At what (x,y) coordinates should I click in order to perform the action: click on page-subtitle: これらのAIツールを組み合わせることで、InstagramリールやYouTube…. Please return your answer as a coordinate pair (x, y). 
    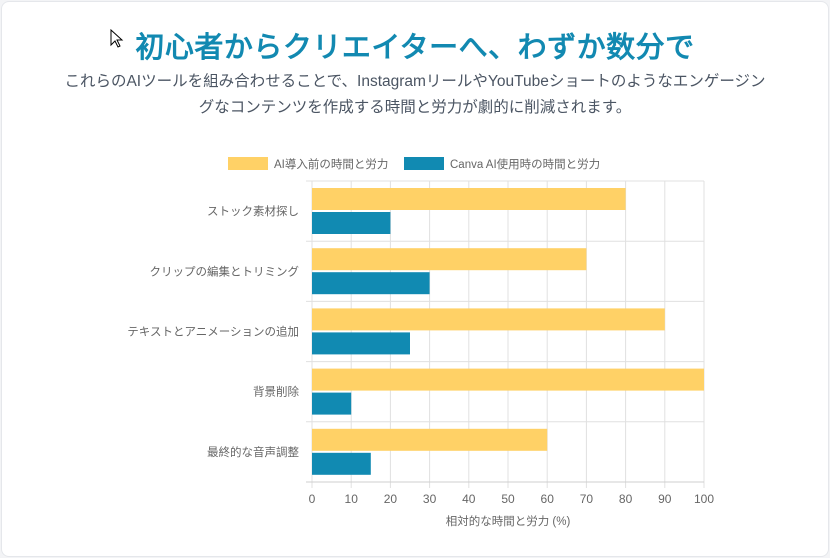
    Looking at the image, I should click on (415, 94).